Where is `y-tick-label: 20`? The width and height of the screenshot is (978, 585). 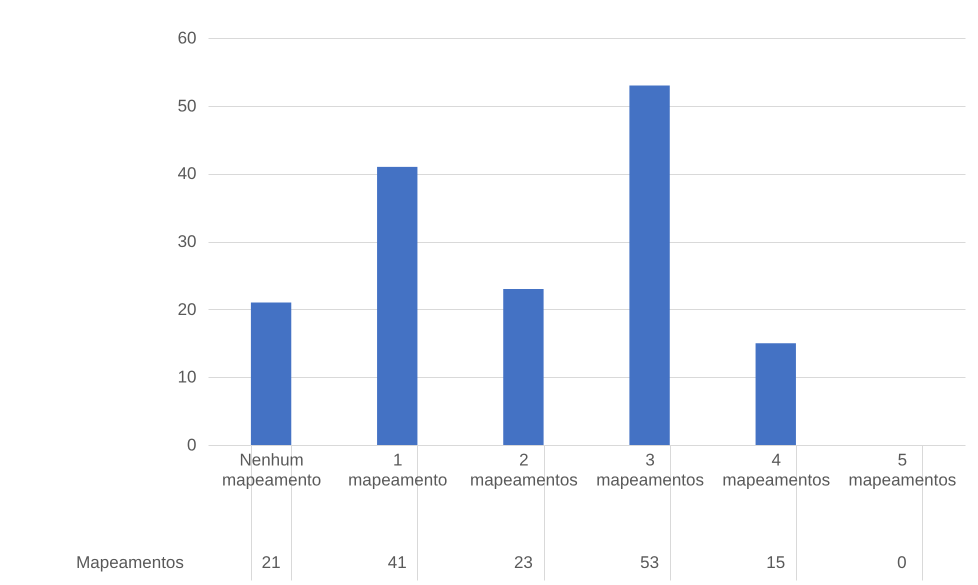
y-tick-label: 20 is located at coordinates (187, 309).